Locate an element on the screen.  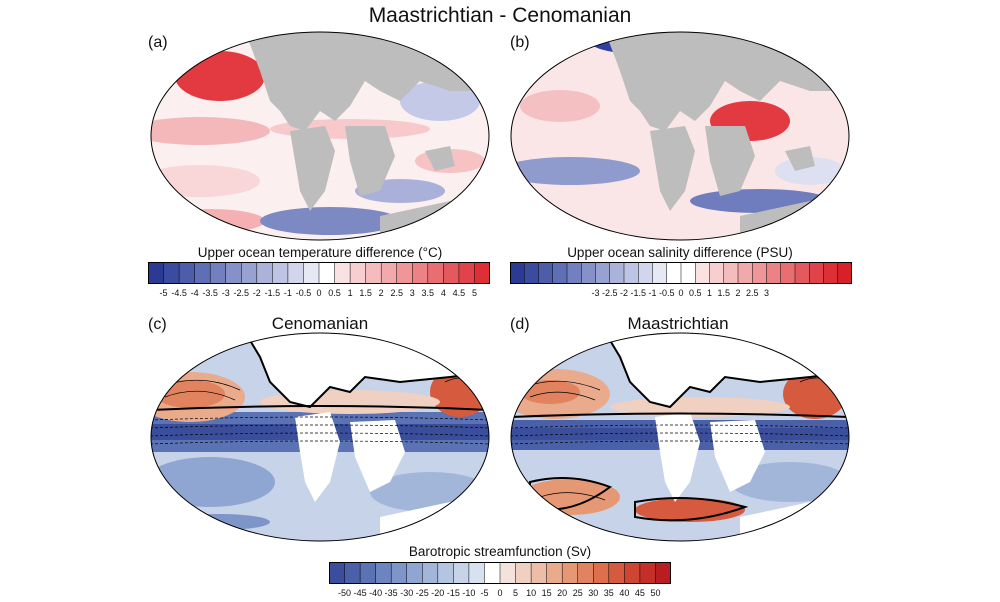
colorbar-tick-label: -3.5 is located at coordinates (210, 293).